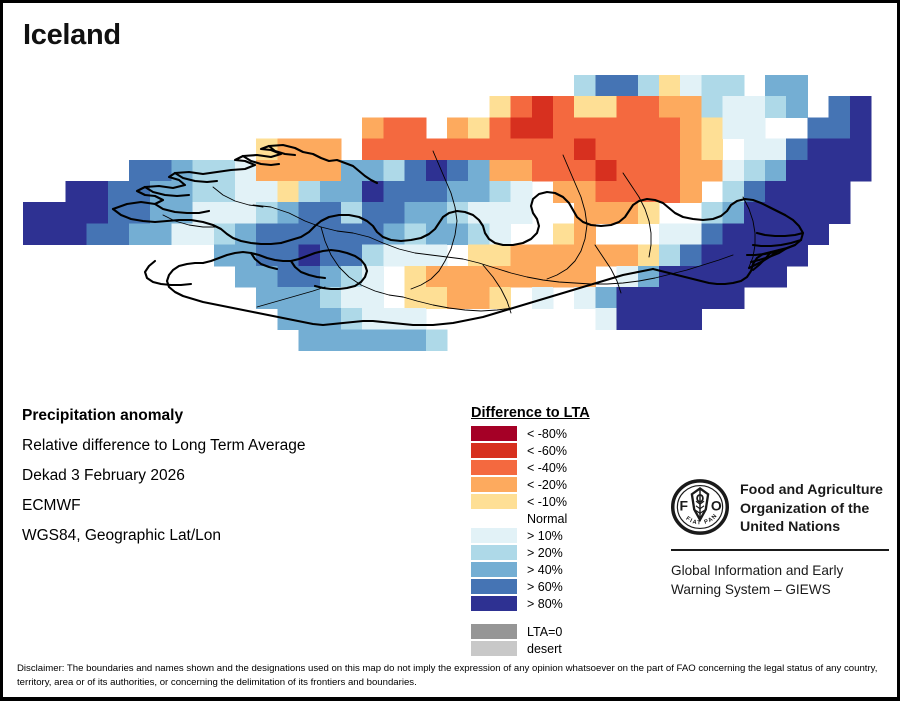 This screenshot has height=701, width=900. Describe the element at coordinates (545, 631) in the screenshot. I see `legend-label: LTA=0` at that location.